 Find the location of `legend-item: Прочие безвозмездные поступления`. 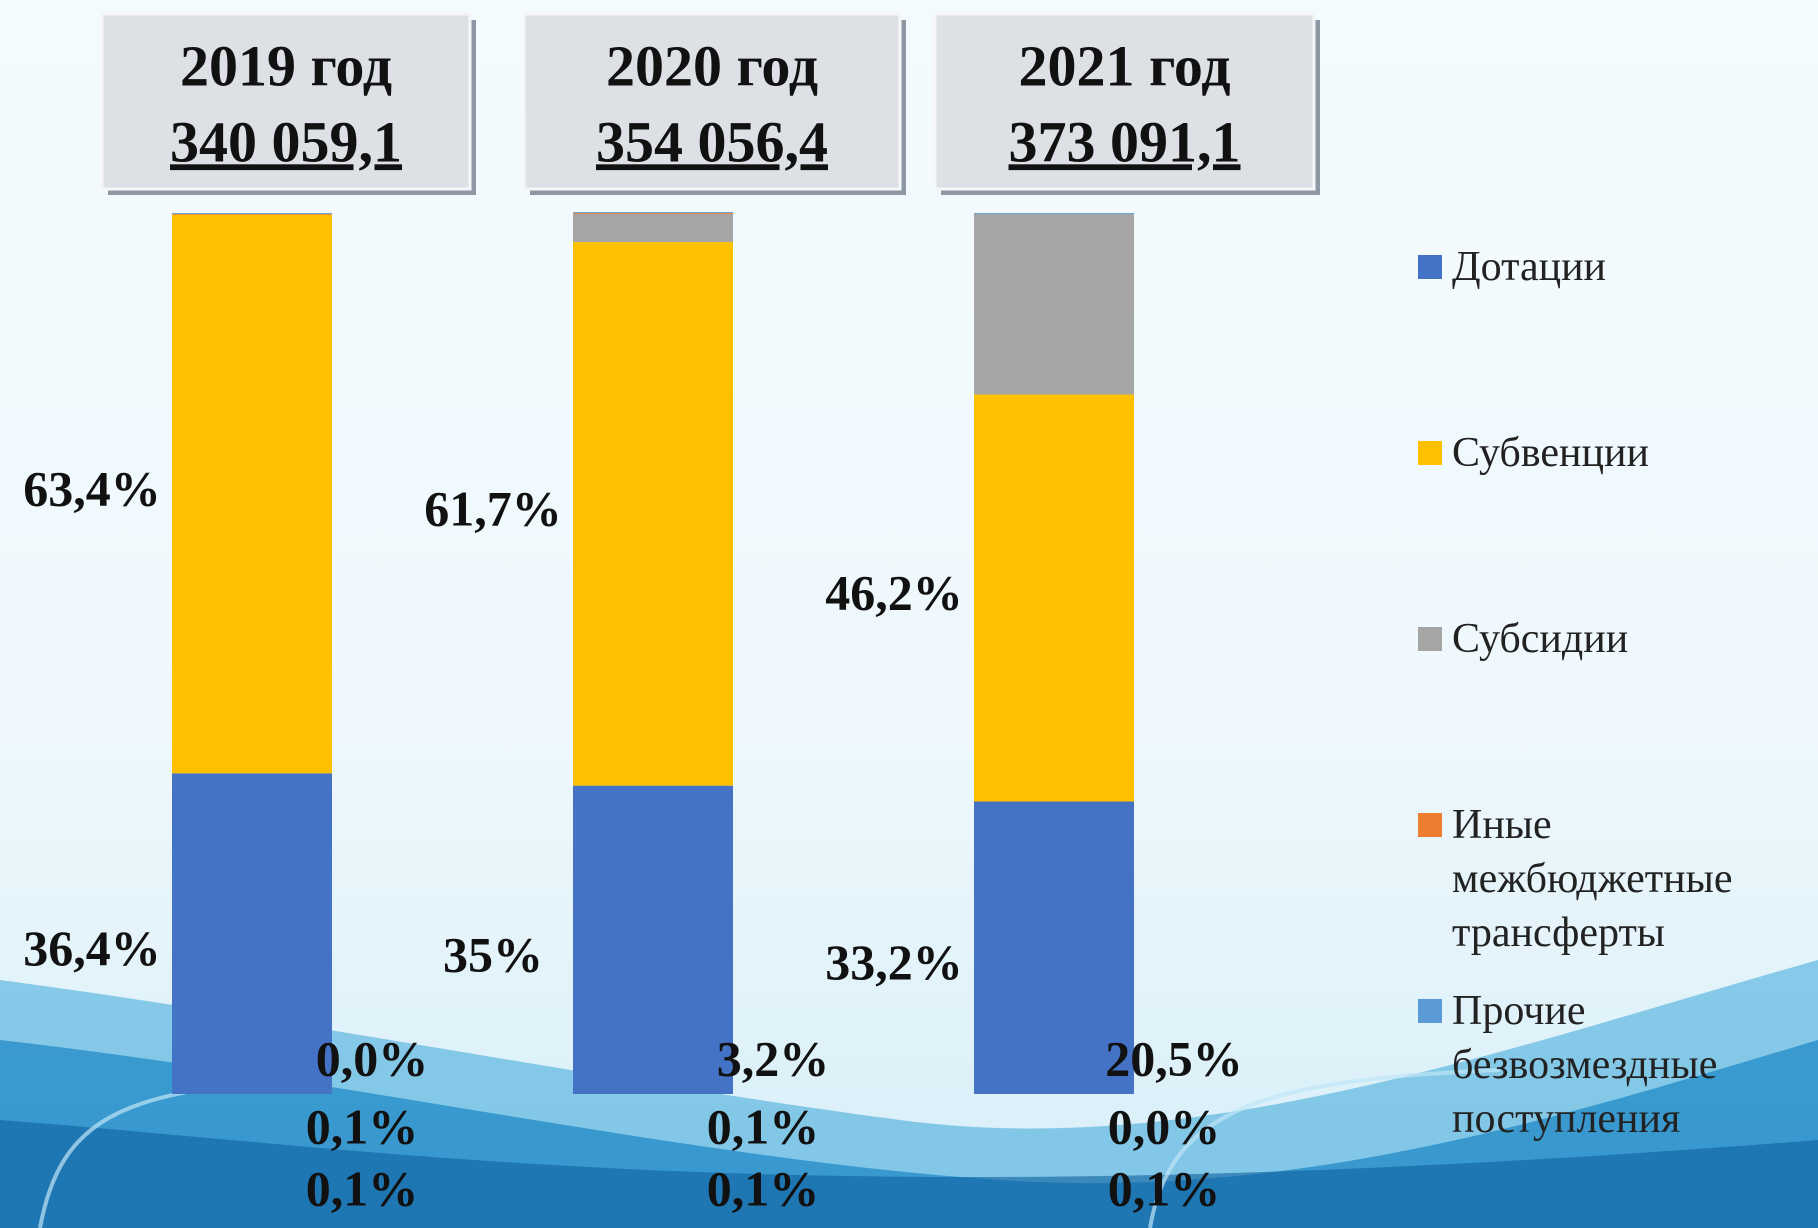

legend-item: Прочие безвозмездные поступления is located at coordinates (1615, 1065).